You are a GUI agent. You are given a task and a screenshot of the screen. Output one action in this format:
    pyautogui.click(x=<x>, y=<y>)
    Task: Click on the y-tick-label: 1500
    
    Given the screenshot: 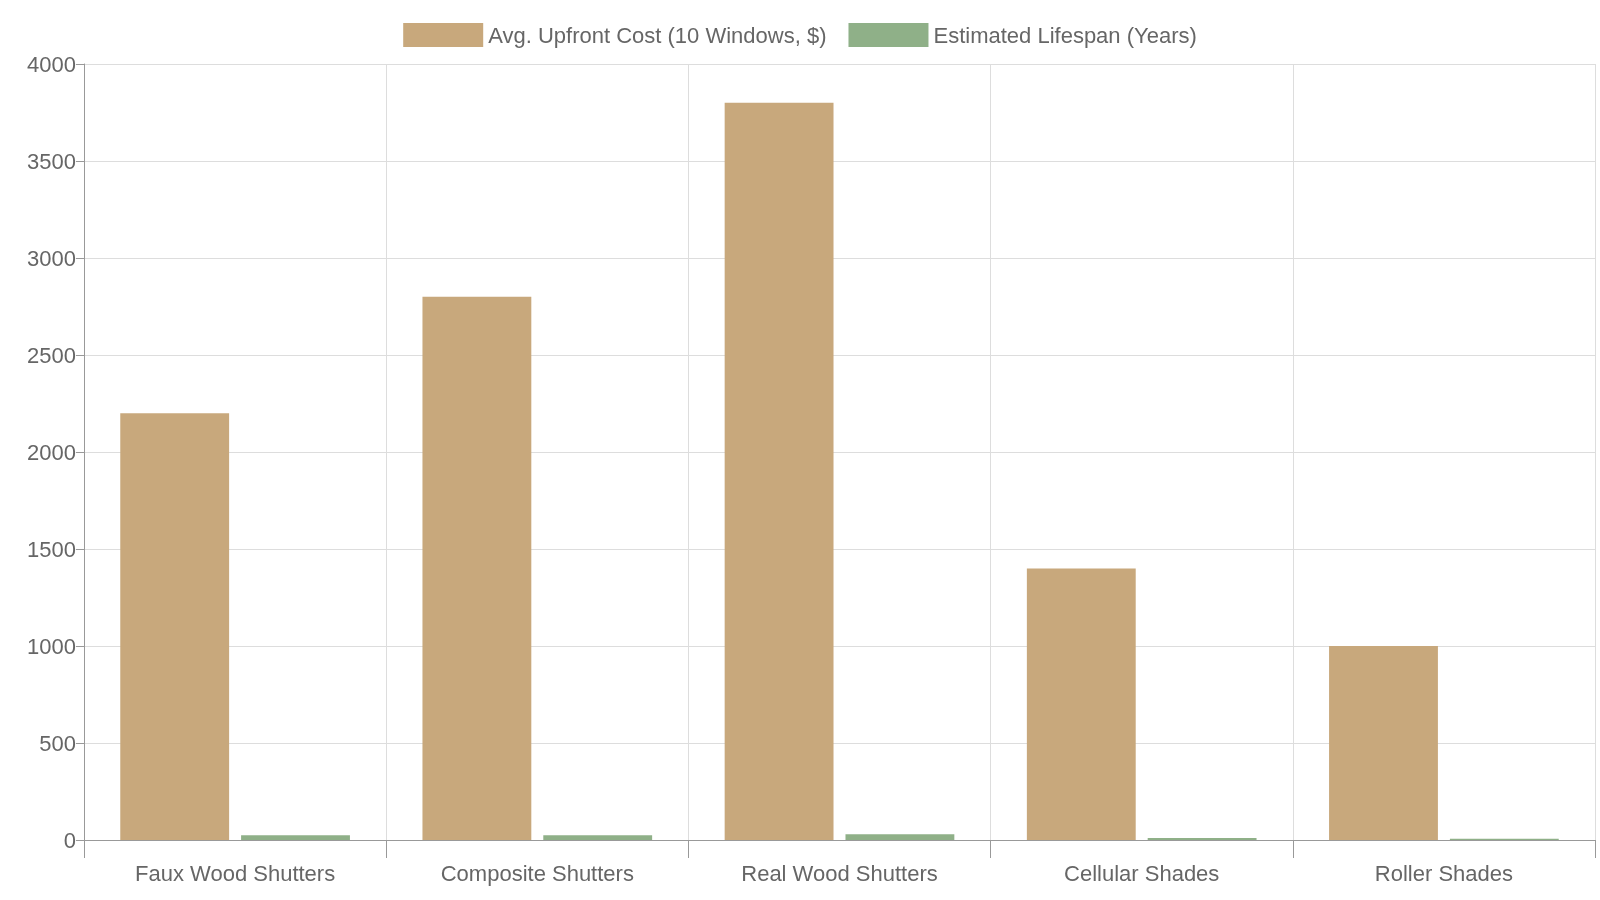 What is the action you would take?
    pyautogui.click(x=51, y=549)
    